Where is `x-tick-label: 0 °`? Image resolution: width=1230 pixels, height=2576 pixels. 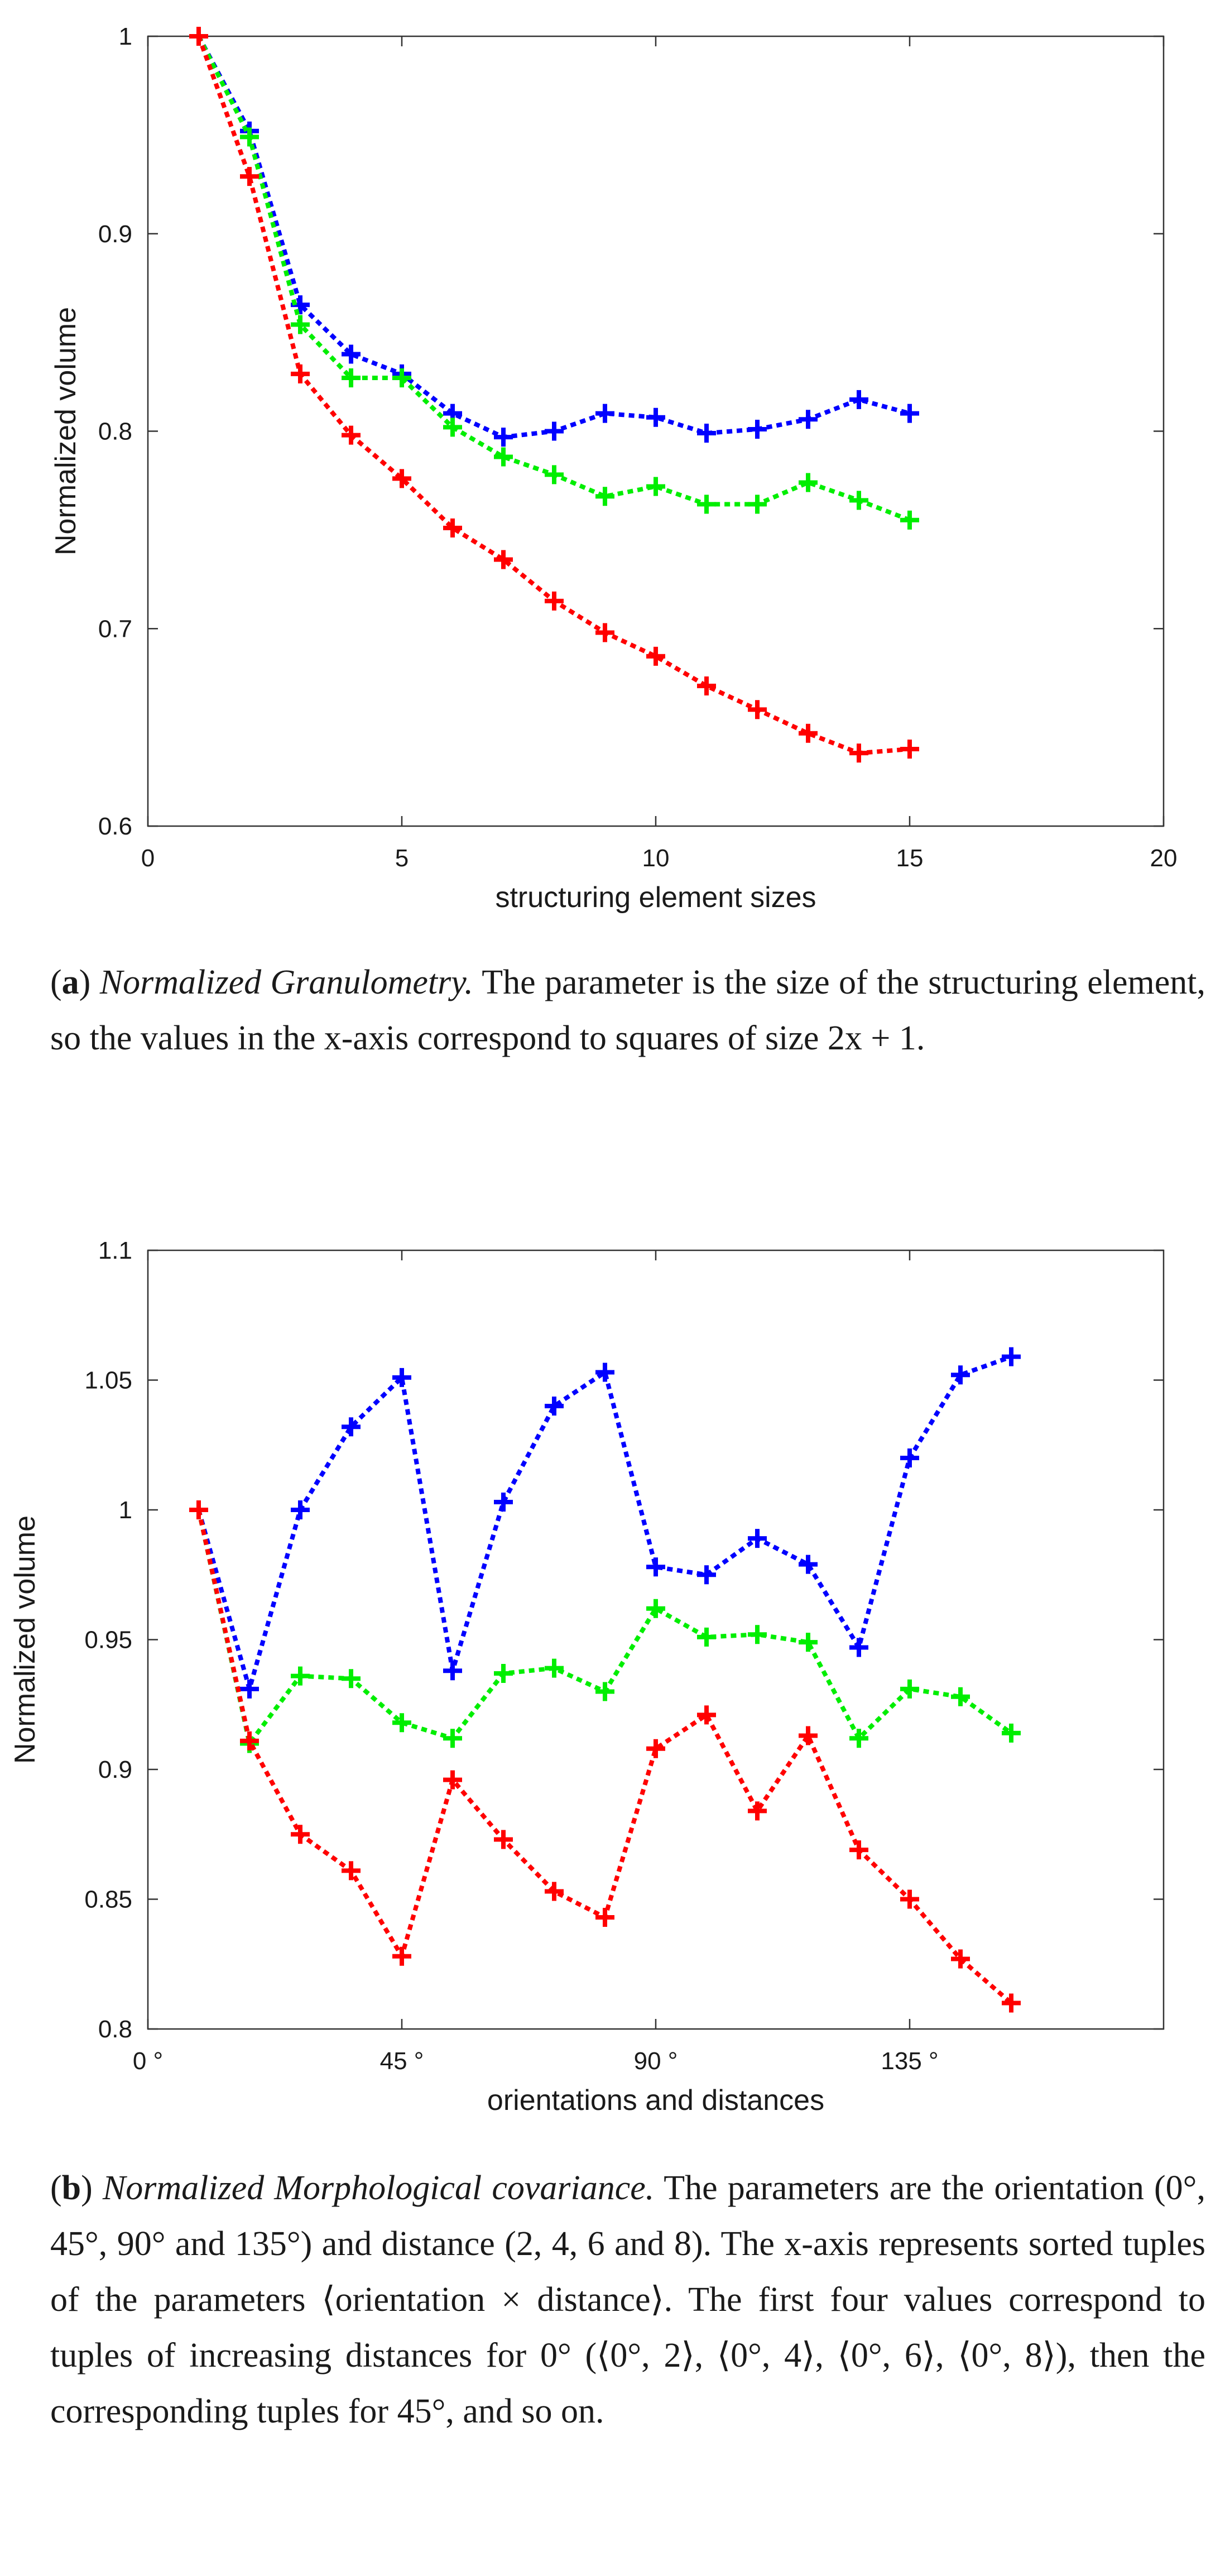
x-tick-label: 0 ° is located at coordinates (148, 2061).